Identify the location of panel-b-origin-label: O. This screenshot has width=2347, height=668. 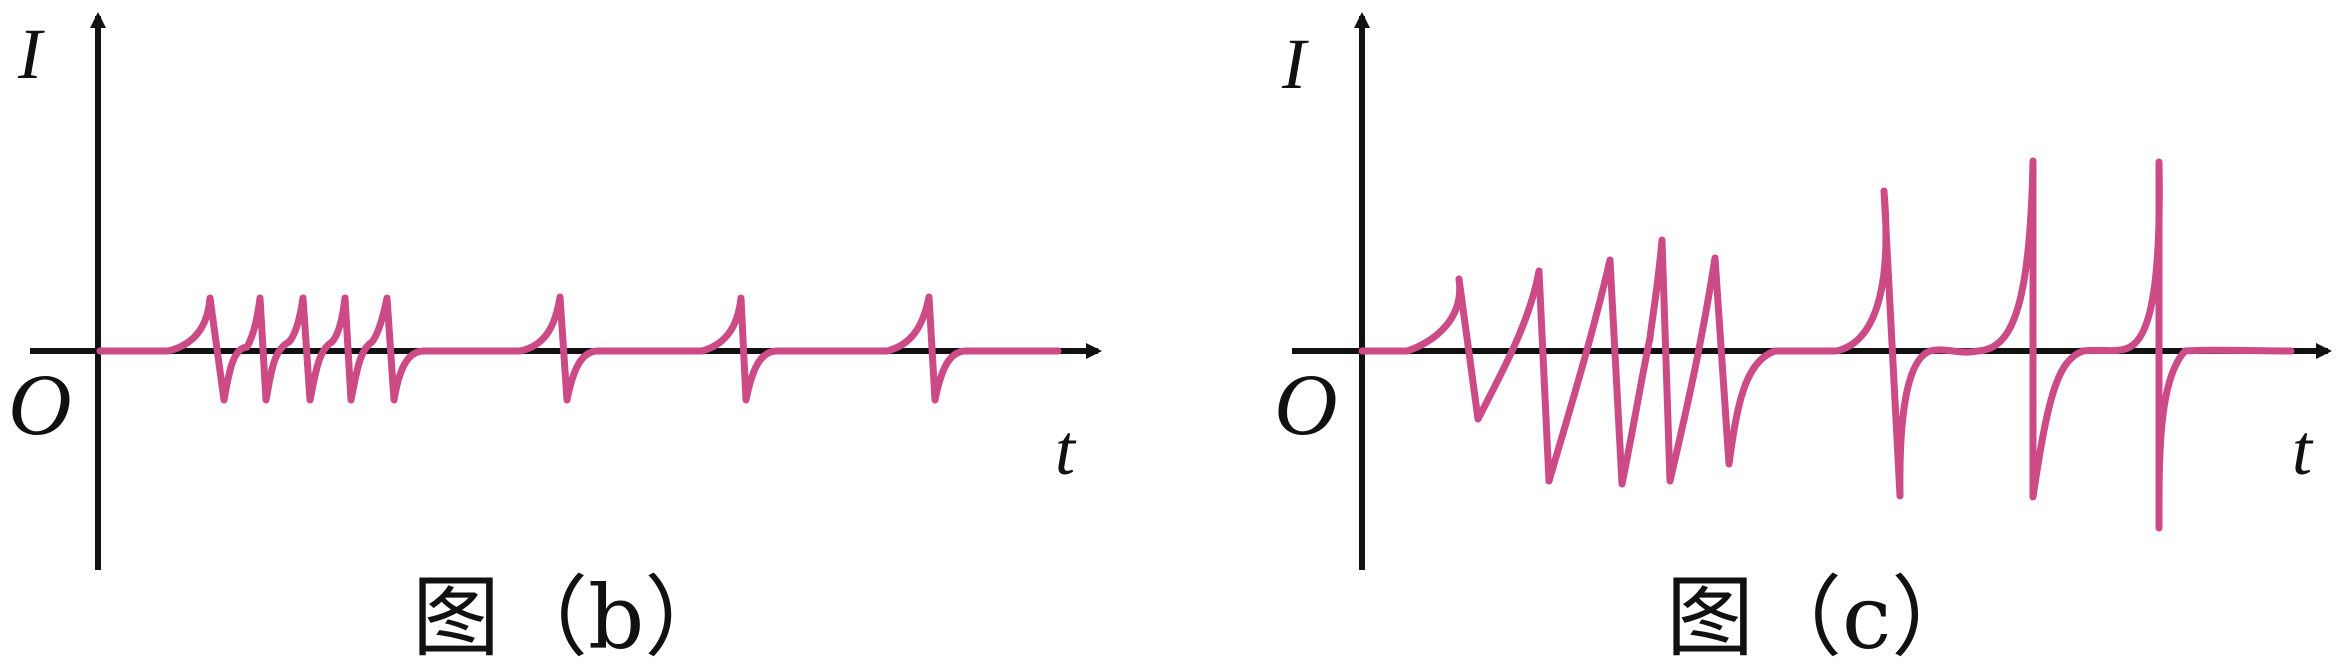
(40, 405).